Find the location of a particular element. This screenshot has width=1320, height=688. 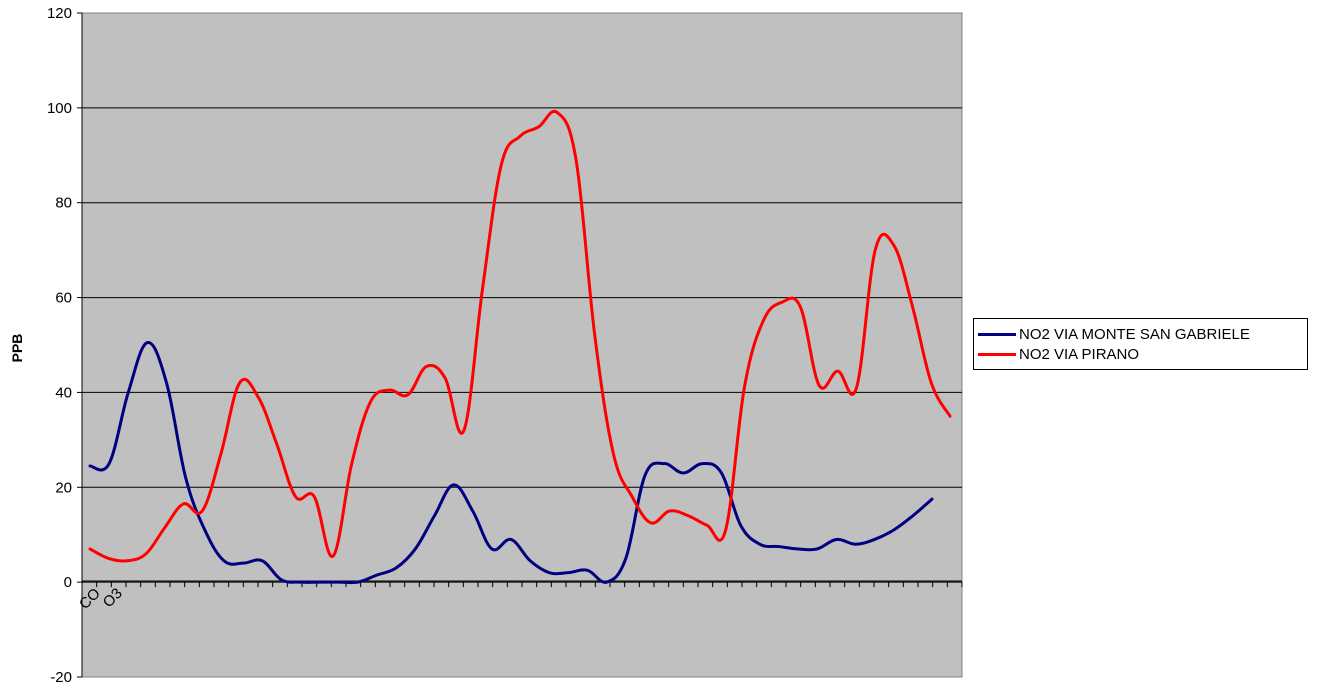

legend-swatch-red is located at coordinates (997, 354).